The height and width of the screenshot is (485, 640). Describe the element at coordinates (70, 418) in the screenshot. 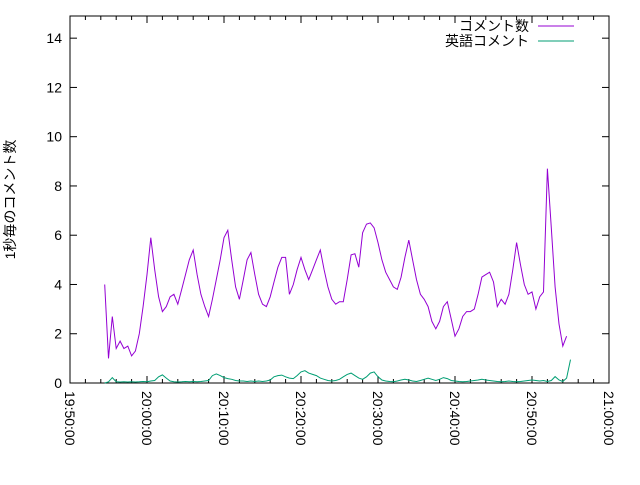

I see `x-tick-label: 19:50:00` at that location.